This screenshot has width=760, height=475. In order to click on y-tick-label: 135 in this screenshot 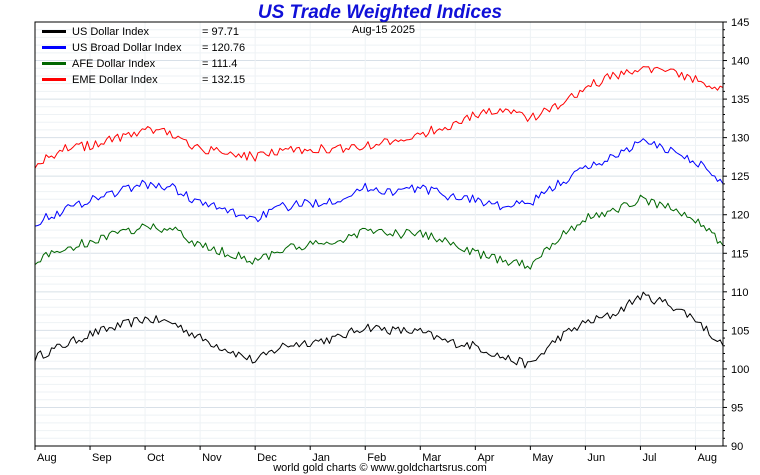, I will do `click(740, 100)`.